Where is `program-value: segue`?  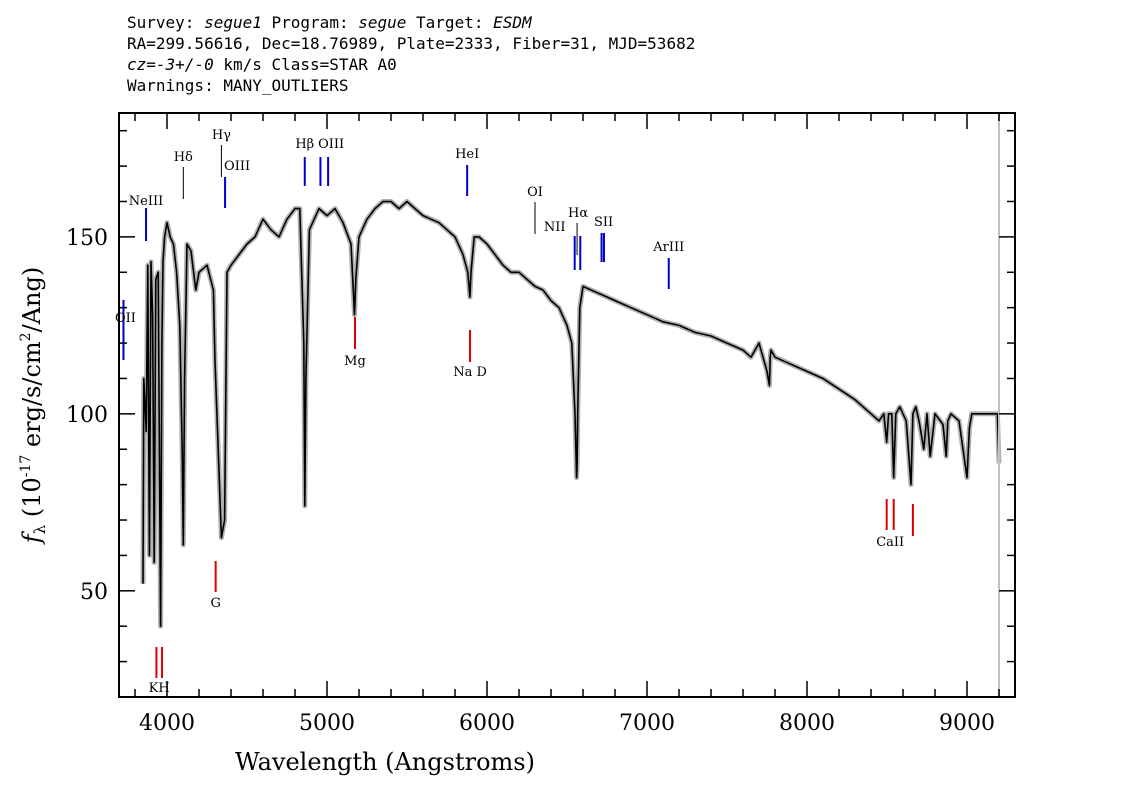
program-value: segue is located at coordinates (382, 22).